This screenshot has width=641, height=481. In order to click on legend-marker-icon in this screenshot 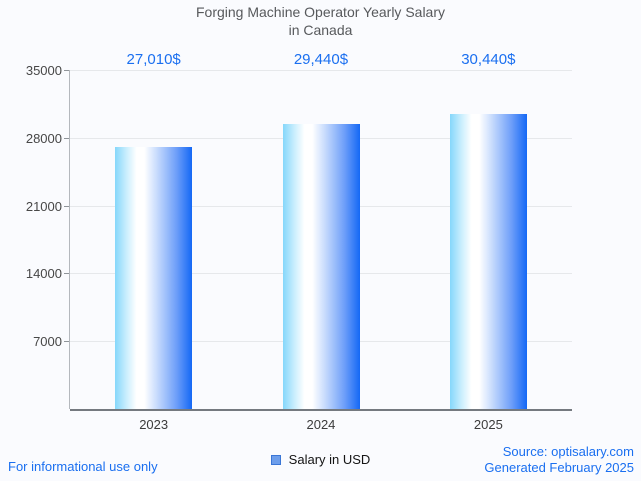, I will do `click(275, 459)`.